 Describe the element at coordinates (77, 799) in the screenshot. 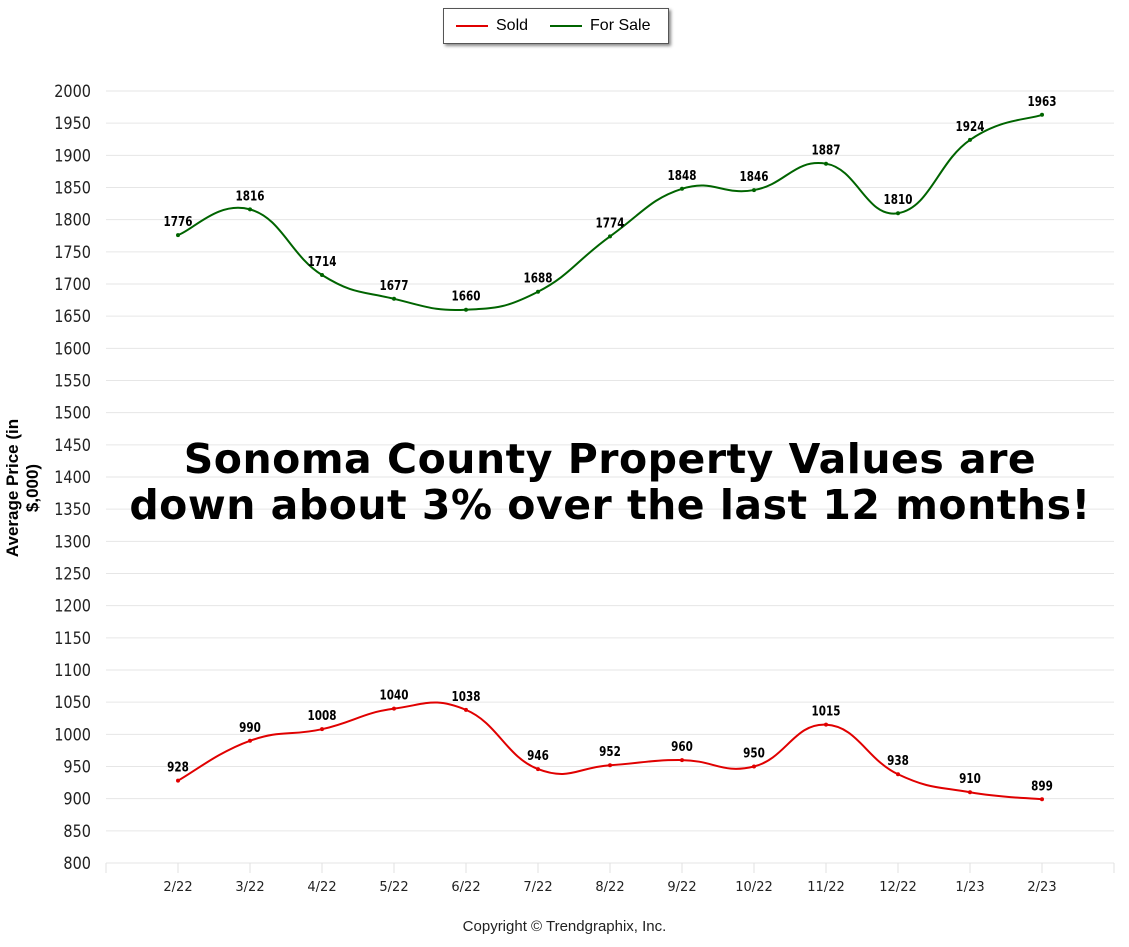

I see `y-tick-label: 900` at that location.